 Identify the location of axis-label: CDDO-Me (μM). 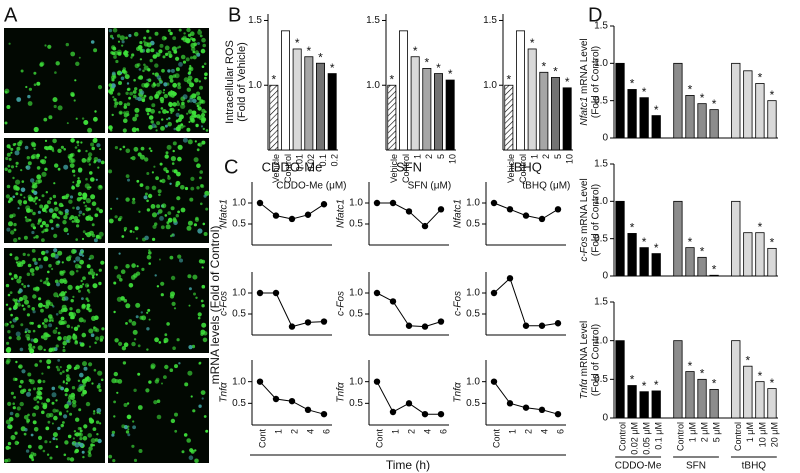
(311, 186).